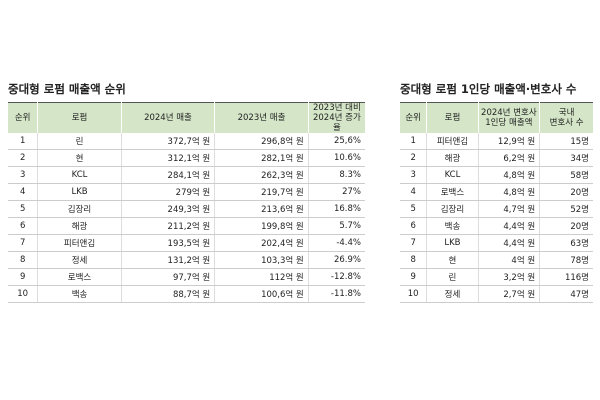 This screenshot has height=400, width=600. Describe the element at coordinates (566, 209) in the screenshot. I see `cell: 52명` at that location.